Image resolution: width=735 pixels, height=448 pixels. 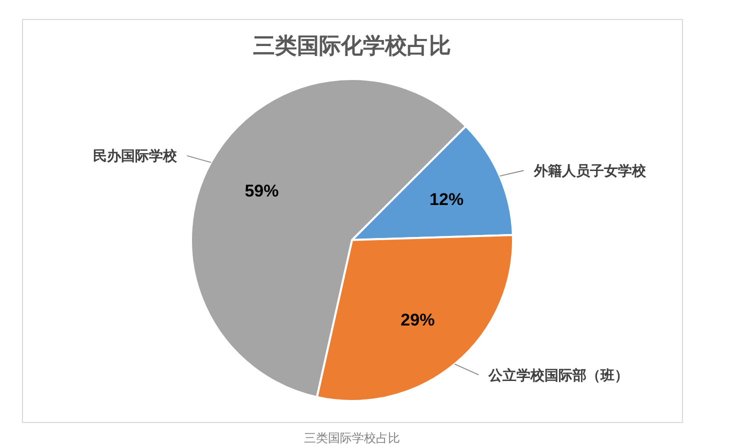 What do you see at coordinates (352, 45) in the screenshot?
I see `chart-title: 三类国际化学校占比` at bounding box center [352, 45].